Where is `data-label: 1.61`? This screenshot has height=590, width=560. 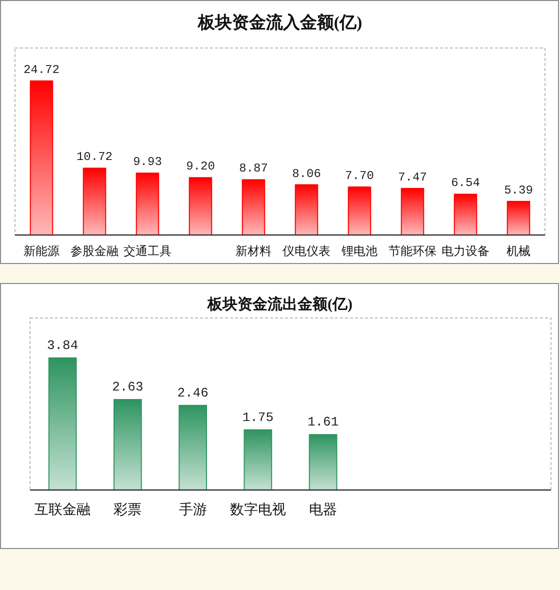 data-label: 1.61 is located at coordinates (323, 422).